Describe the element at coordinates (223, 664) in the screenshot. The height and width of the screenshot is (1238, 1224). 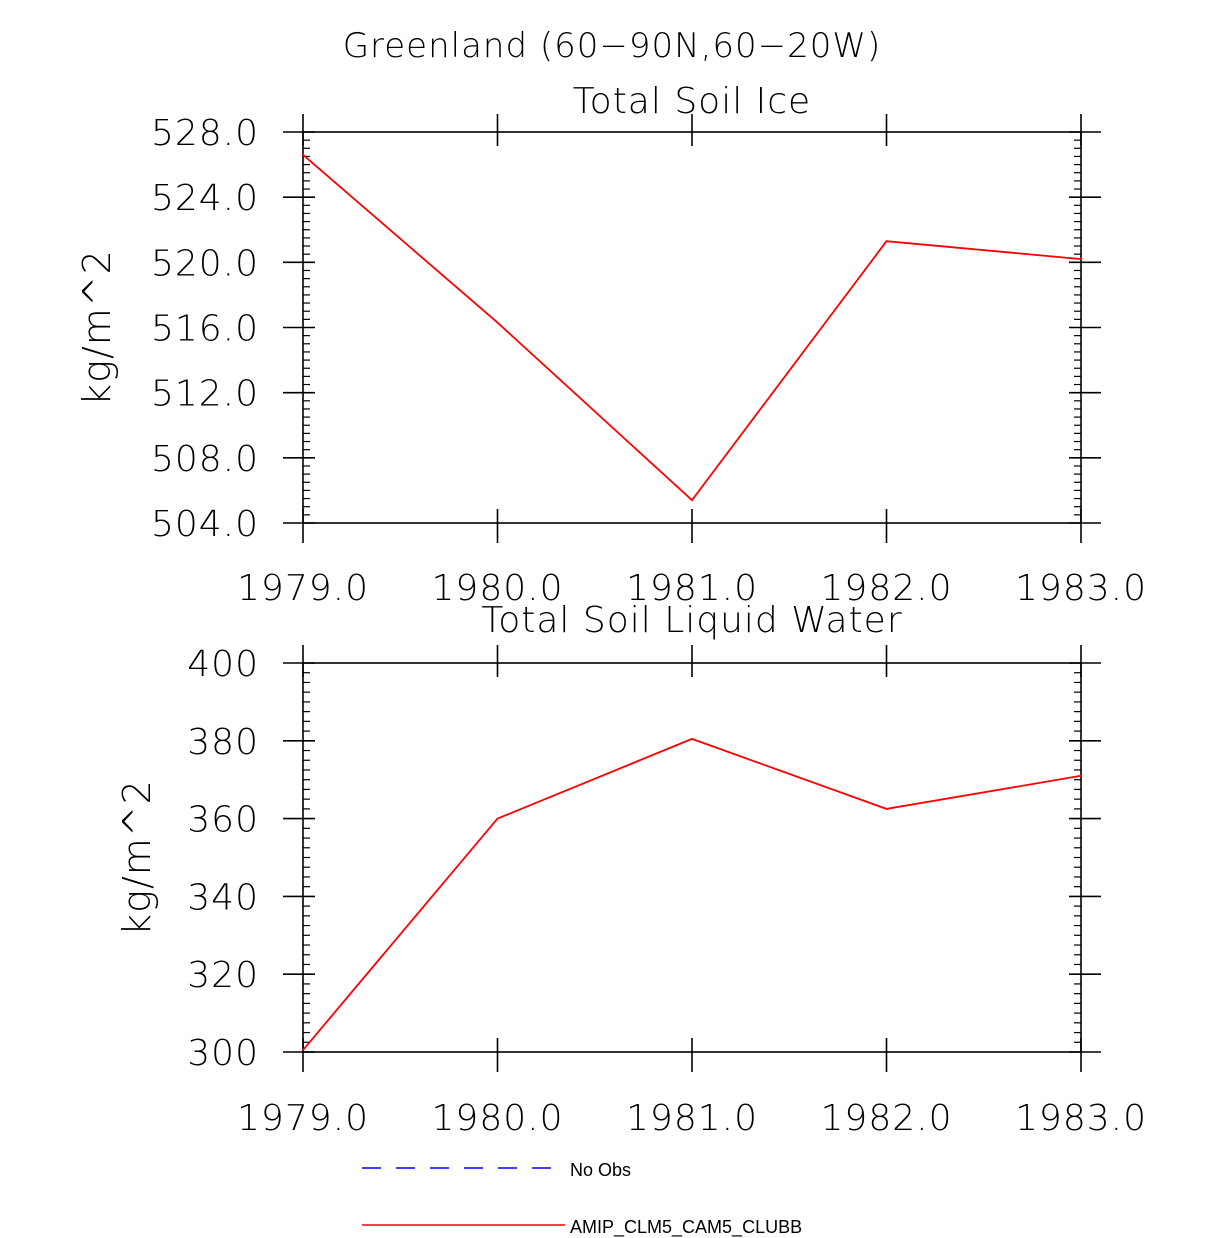
I see `y-tick-label: 400` at that location.